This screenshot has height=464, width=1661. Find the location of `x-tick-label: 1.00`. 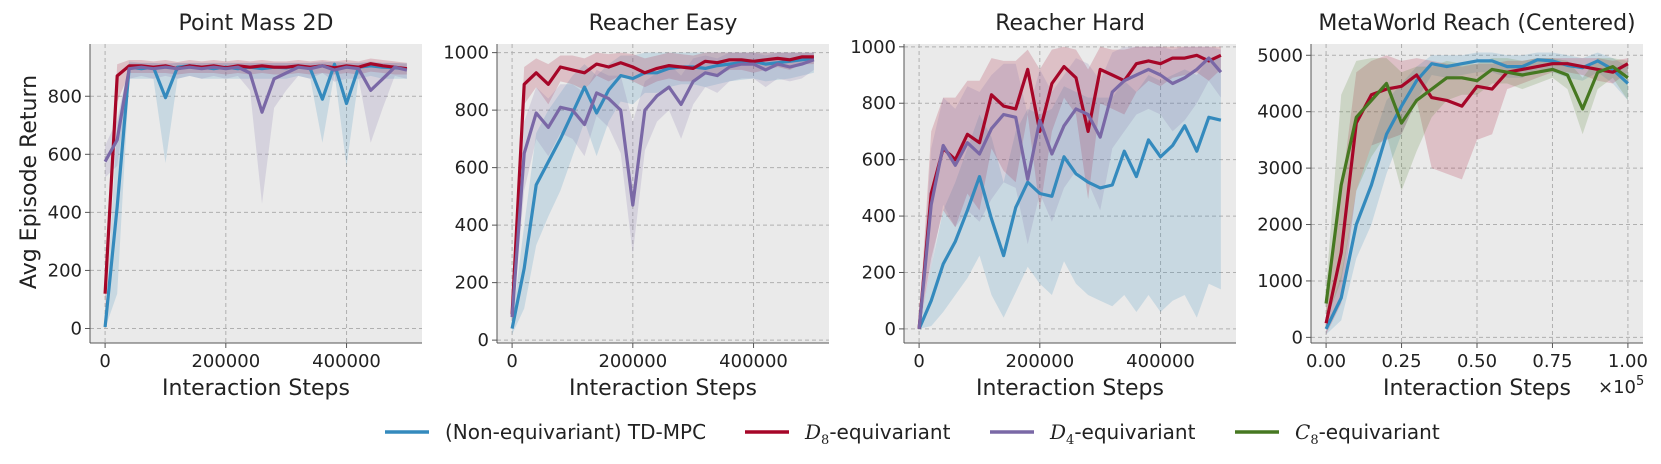

x-tick-label: 1.00 is located at coordinates (1628, 361).